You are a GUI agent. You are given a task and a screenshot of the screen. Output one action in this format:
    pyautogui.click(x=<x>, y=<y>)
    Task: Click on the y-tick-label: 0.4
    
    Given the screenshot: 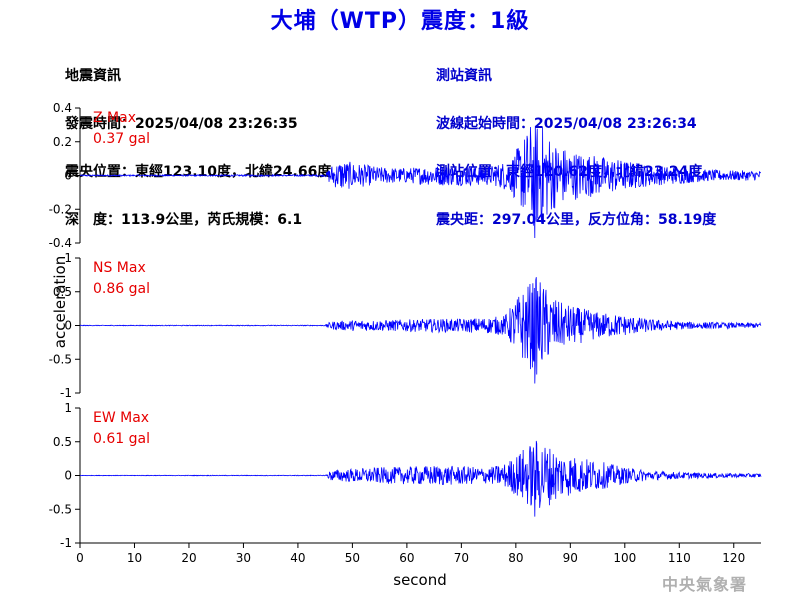 What is the action you would take?
    pyautogui.click(x=62, y=108)
    